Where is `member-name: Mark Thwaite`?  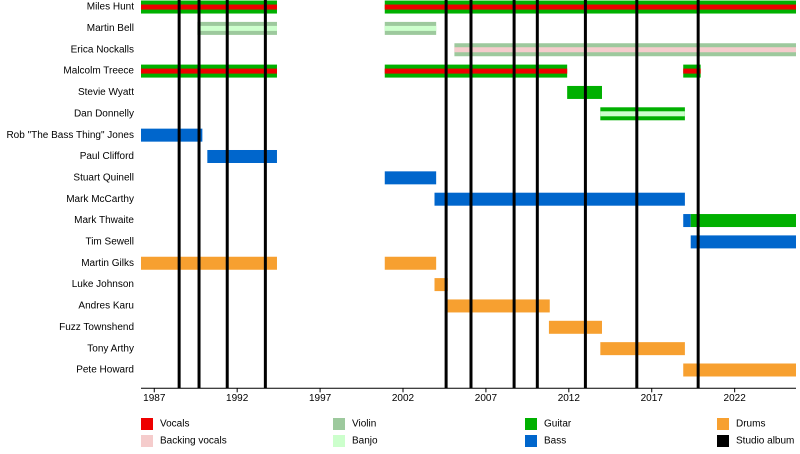
member-name: Mark Thwaite is located at coordinates (104, 220).